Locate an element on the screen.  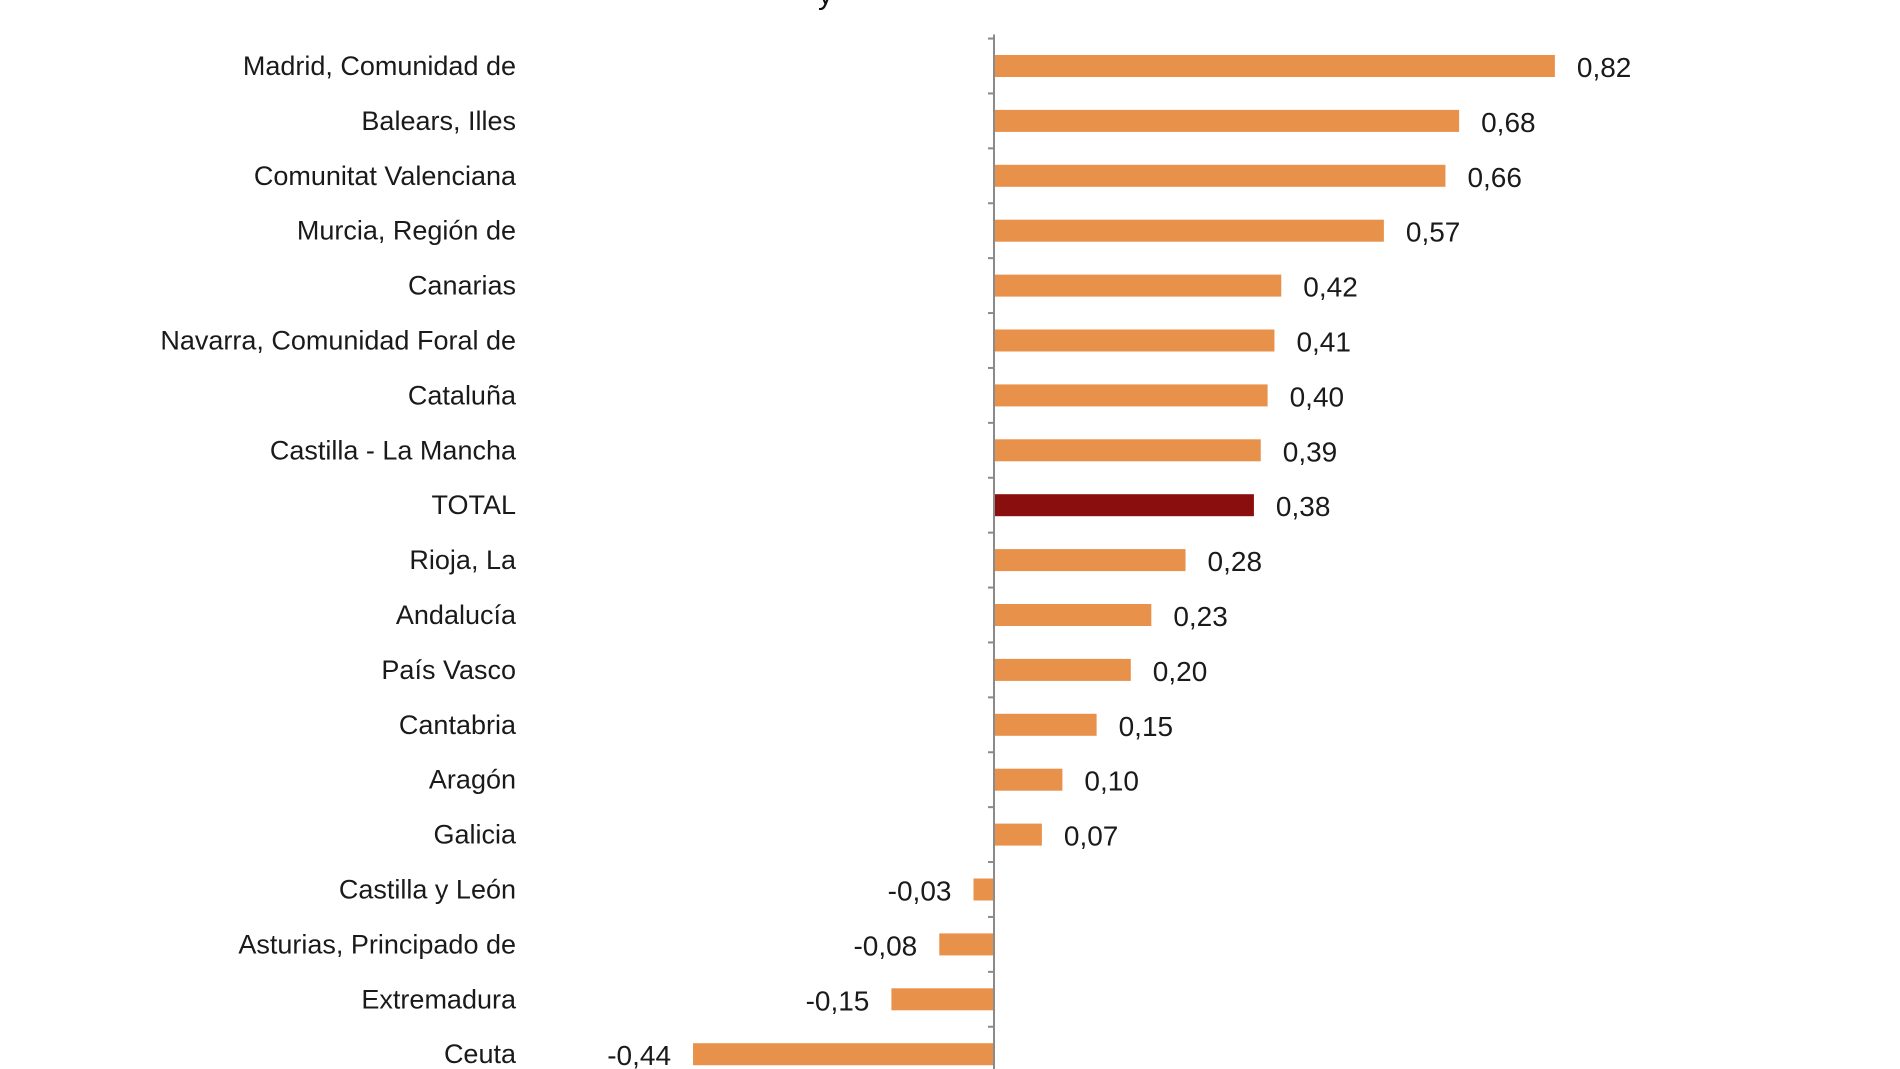
data-label: -0,03 is located at coordinates (920, 891).